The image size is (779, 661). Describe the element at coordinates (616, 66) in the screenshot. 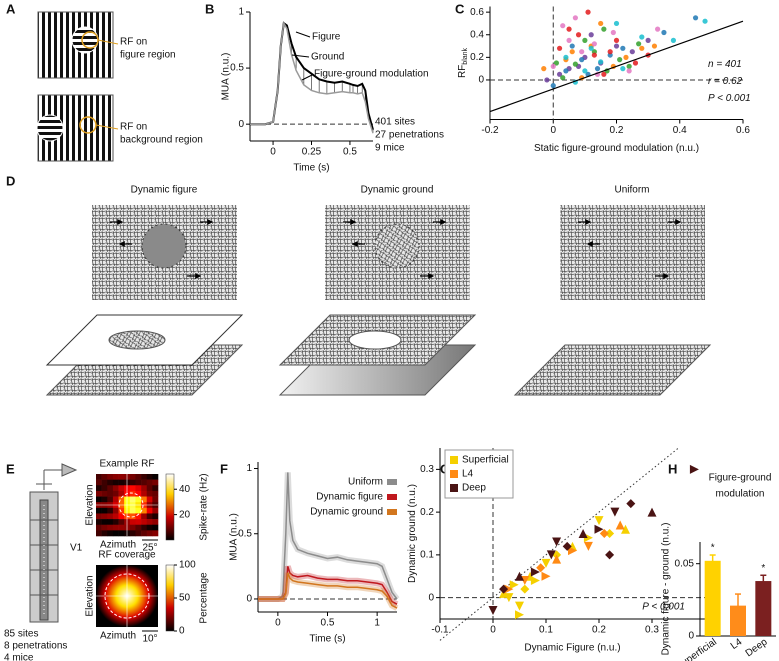

I see `fit-line` at that location.